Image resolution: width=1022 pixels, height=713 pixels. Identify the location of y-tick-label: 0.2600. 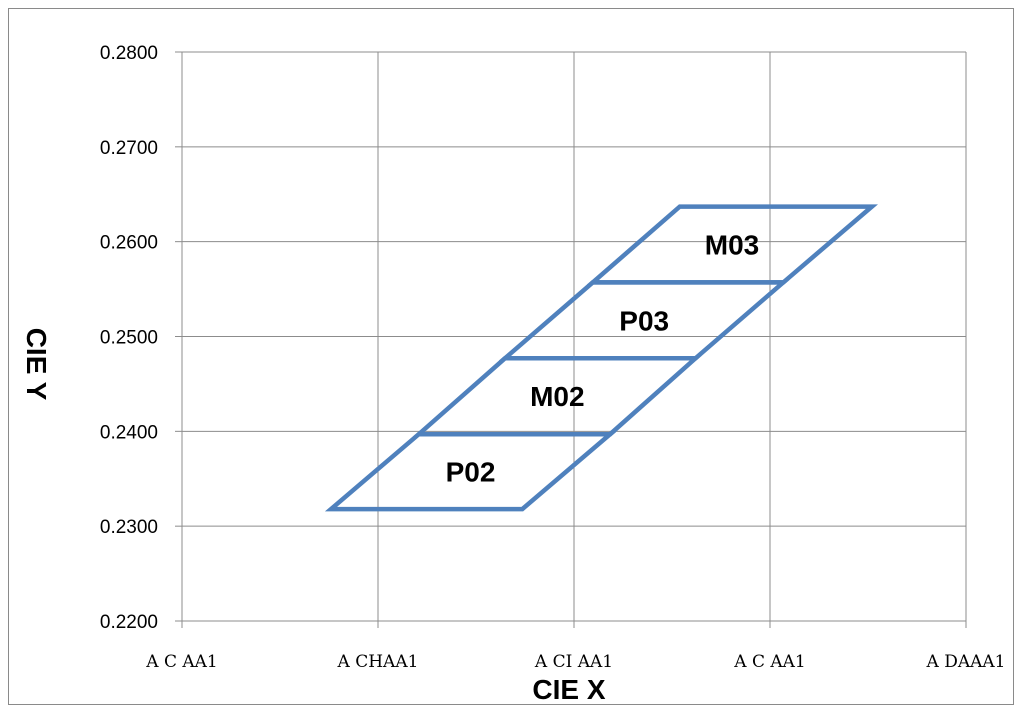
(129, 243).